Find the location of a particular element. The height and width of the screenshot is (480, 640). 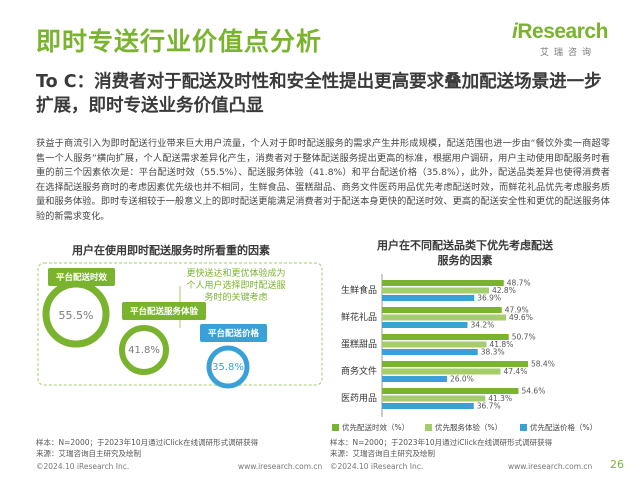

factor-value-3: 35.8% is located at coordinates (228, 367).